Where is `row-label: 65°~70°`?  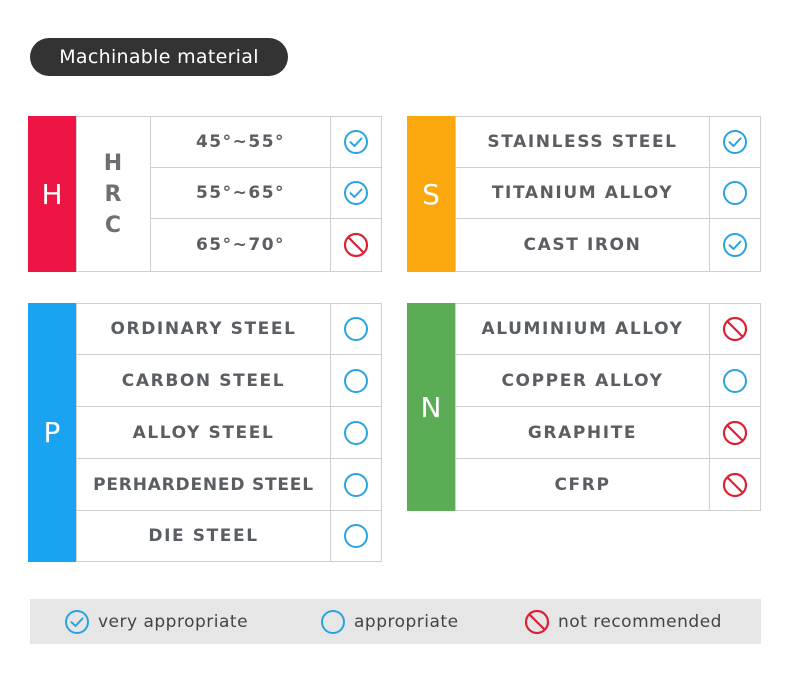 row-label: 65°~70° is located at coordinates (240, 245).